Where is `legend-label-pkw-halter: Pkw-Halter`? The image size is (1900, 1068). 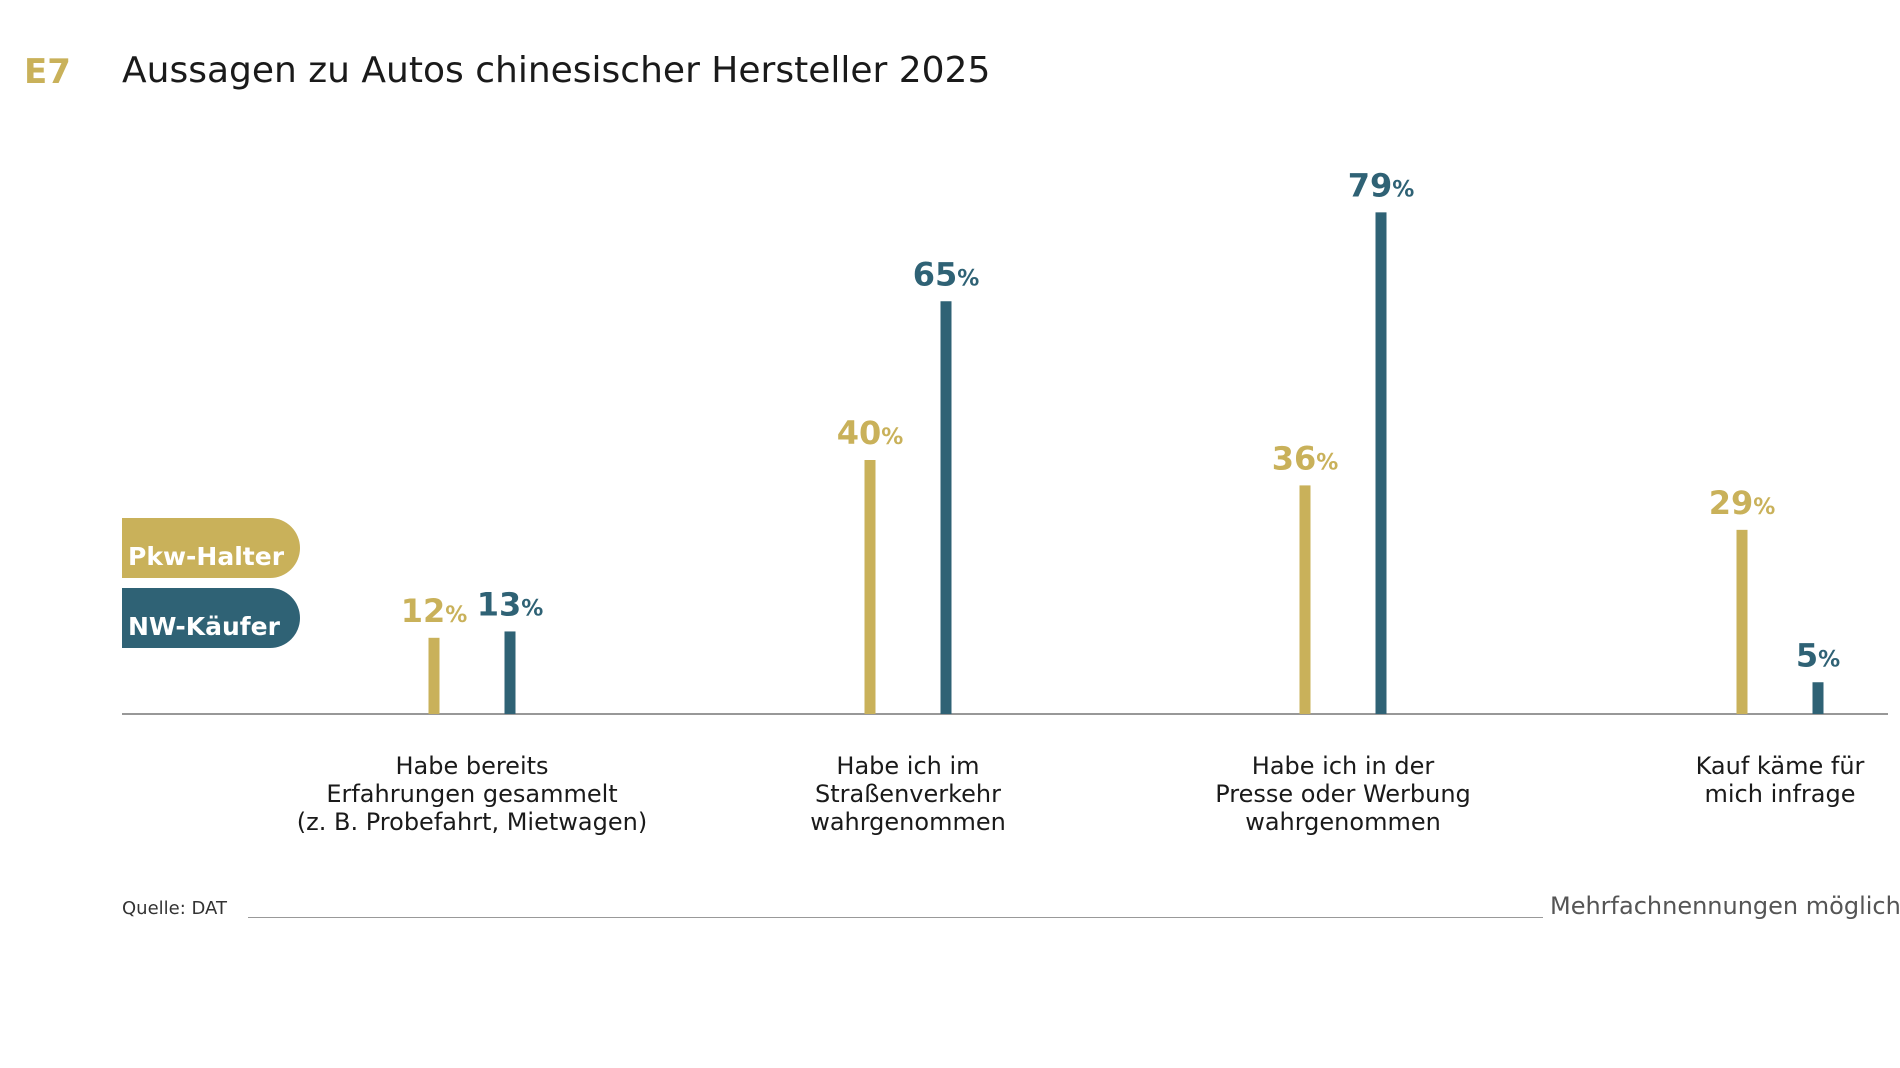 legend-label-pkw-halter: Pkw-Halter is located at coordinates (206, 556).